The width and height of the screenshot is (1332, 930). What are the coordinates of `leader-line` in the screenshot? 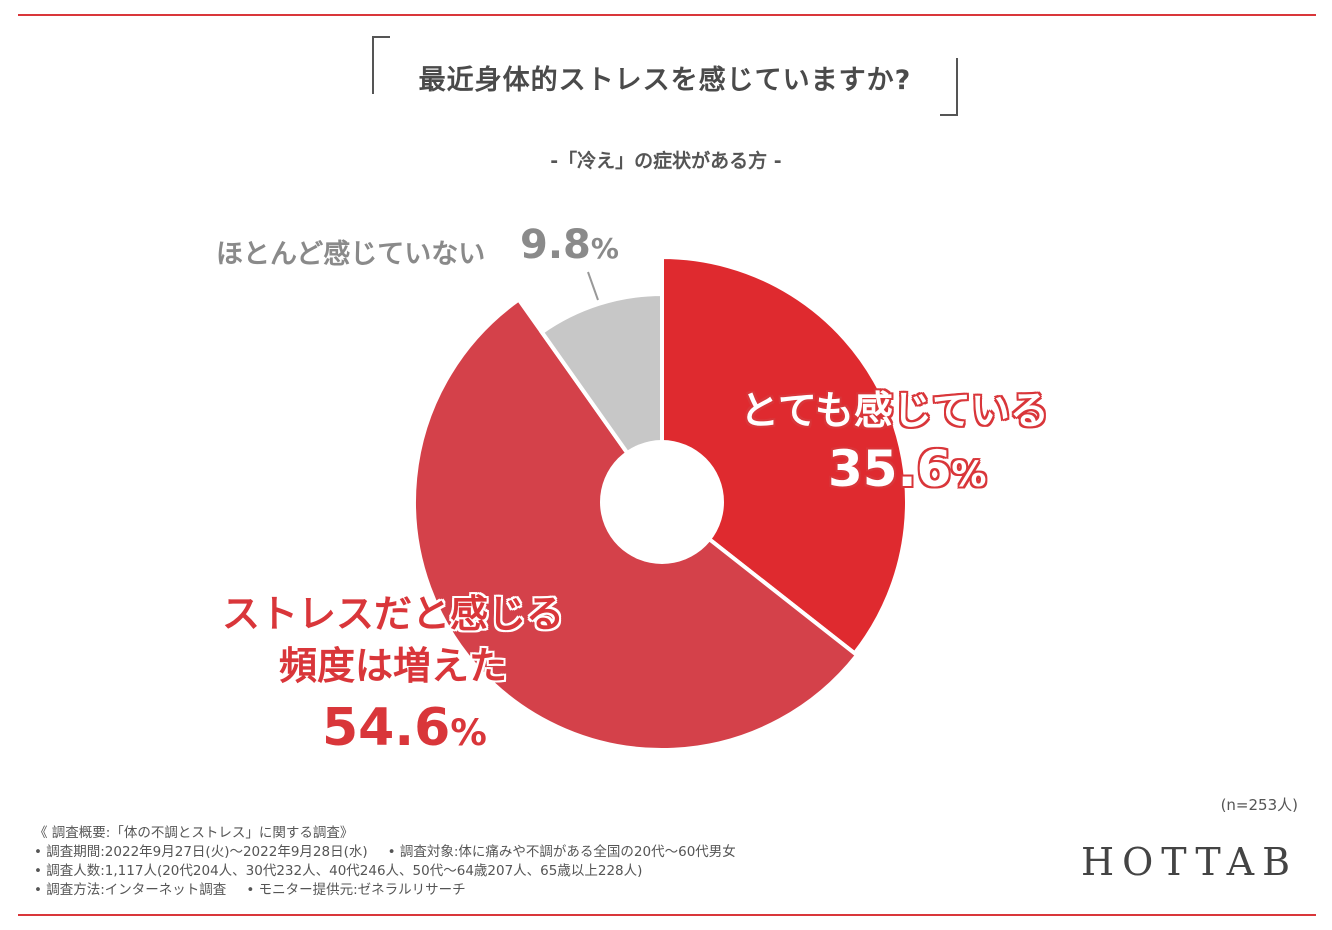 It's located at (593, 286).